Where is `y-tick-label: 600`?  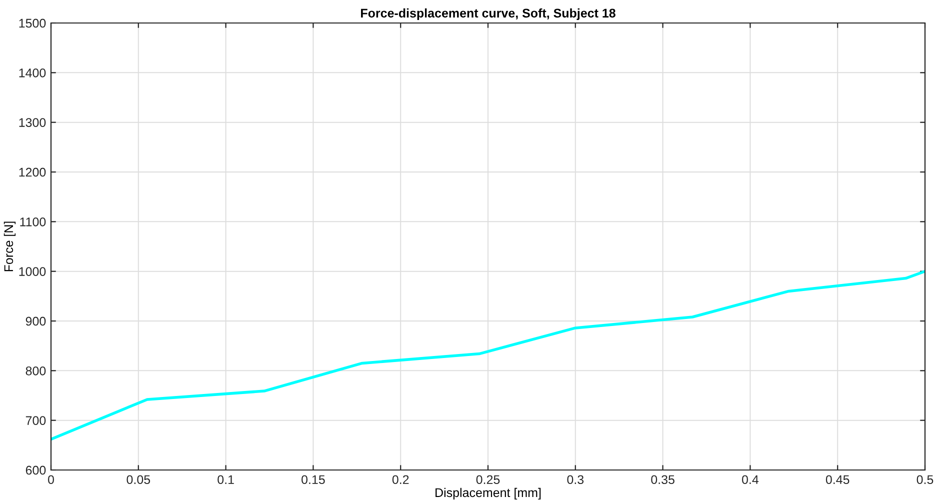 y-tick-label: 600 is located at coordinates (36, 470).